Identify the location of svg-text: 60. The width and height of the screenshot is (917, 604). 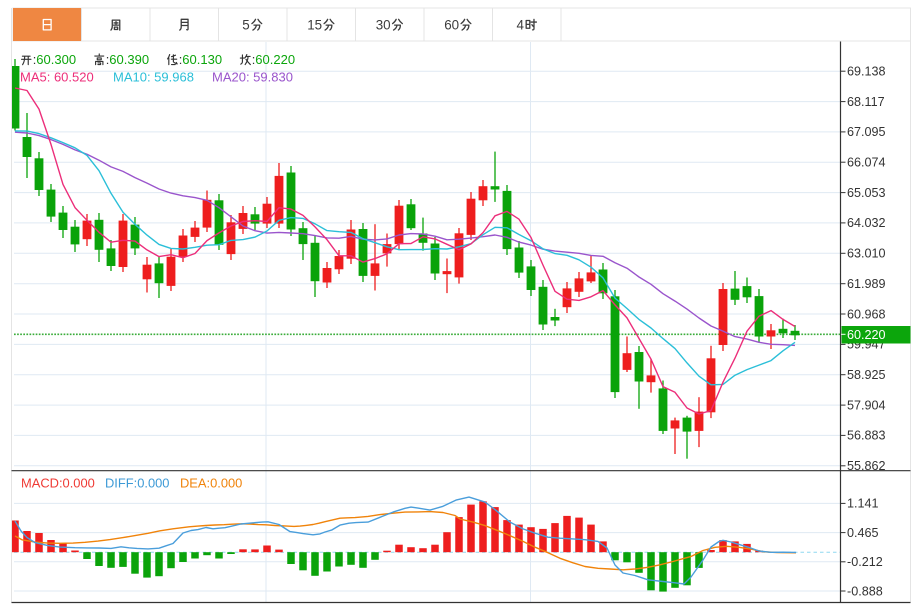
(451, 25).